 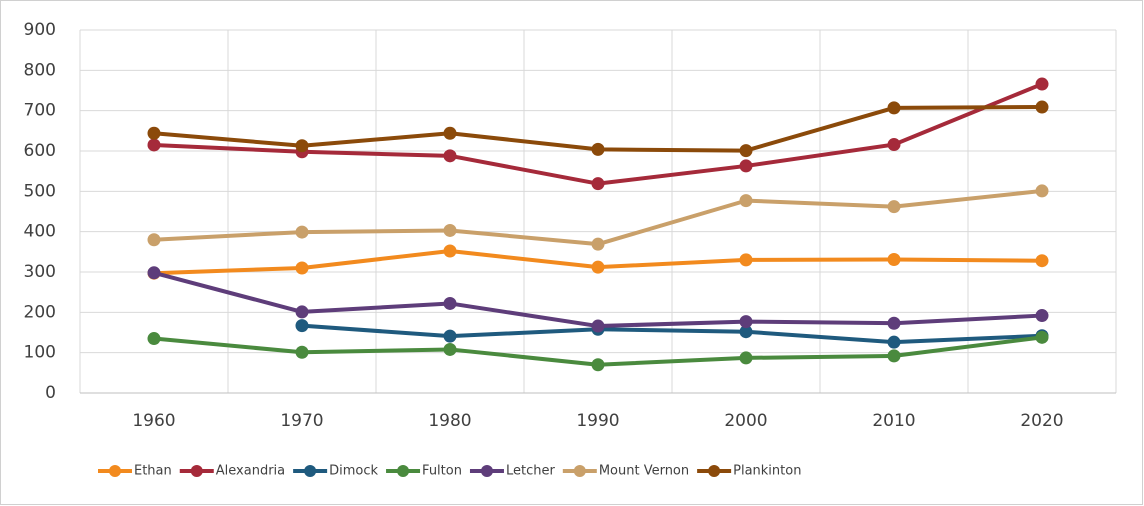 I want to click on legend-label: Alexandria, so click(x=250, y=471).